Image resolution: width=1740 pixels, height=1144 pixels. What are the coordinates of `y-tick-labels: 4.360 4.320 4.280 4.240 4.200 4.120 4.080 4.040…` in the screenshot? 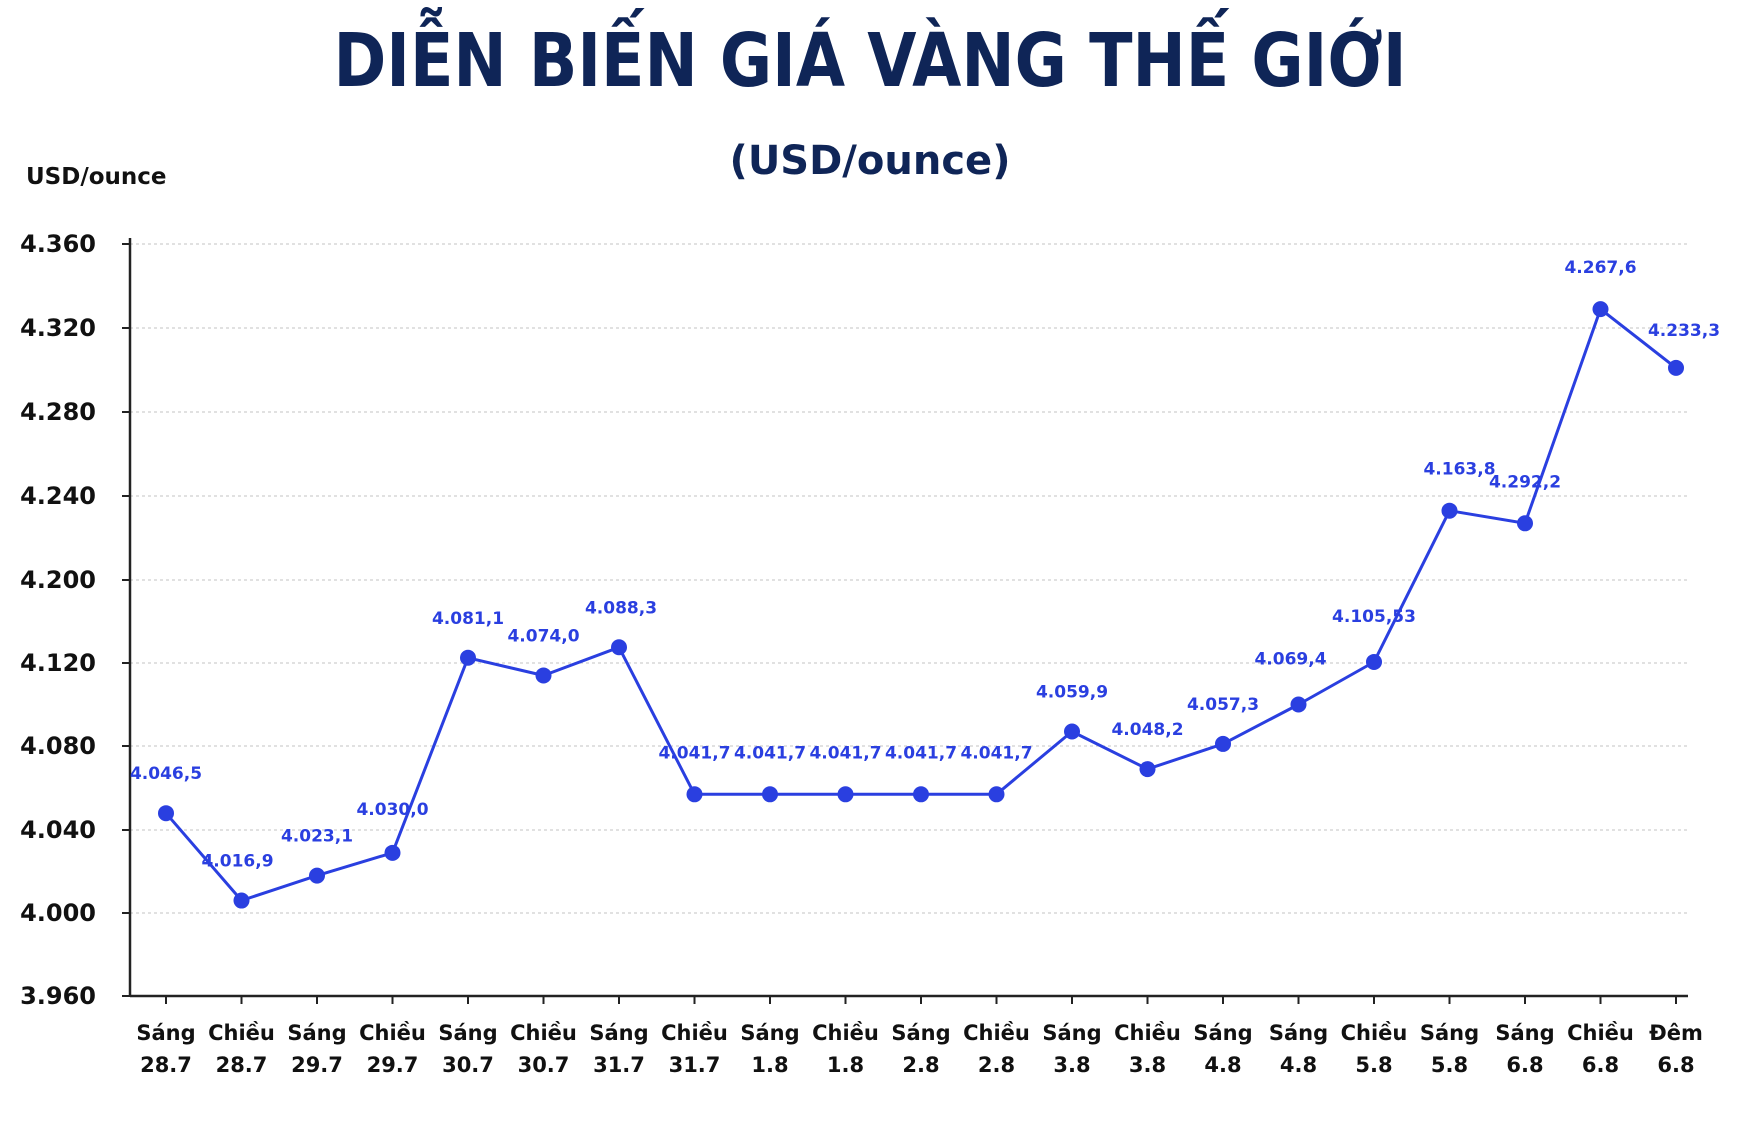 It's located at (58, 620).